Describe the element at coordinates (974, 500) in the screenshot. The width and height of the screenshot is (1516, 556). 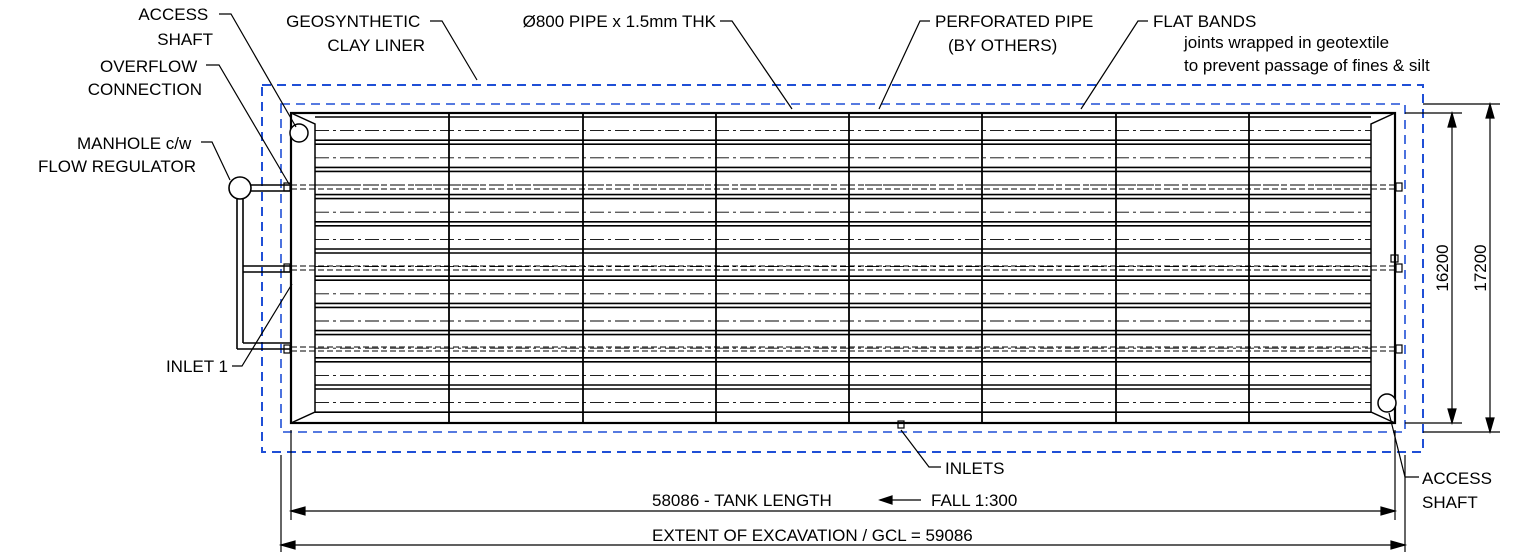
I see `fall-label: FALL 1:300` at that location.